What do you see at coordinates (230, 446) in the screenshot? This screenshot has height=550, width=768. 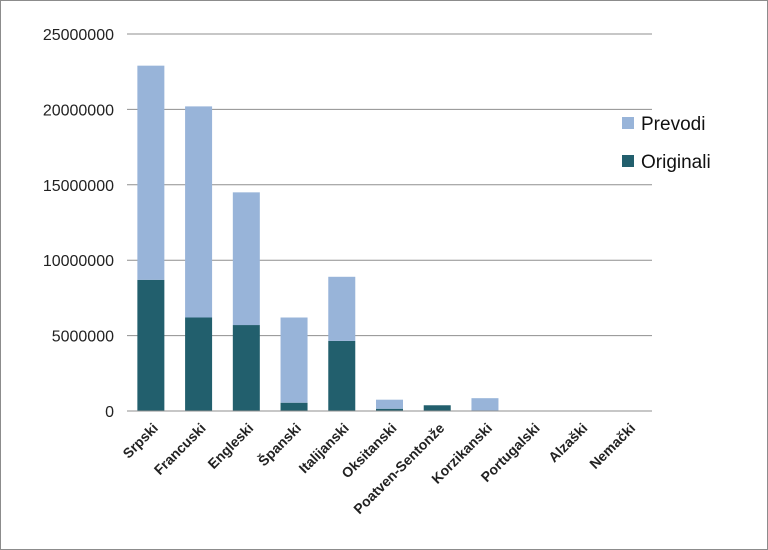 I see `x-tick-label: Engleski` at bounding box center [230, 446].